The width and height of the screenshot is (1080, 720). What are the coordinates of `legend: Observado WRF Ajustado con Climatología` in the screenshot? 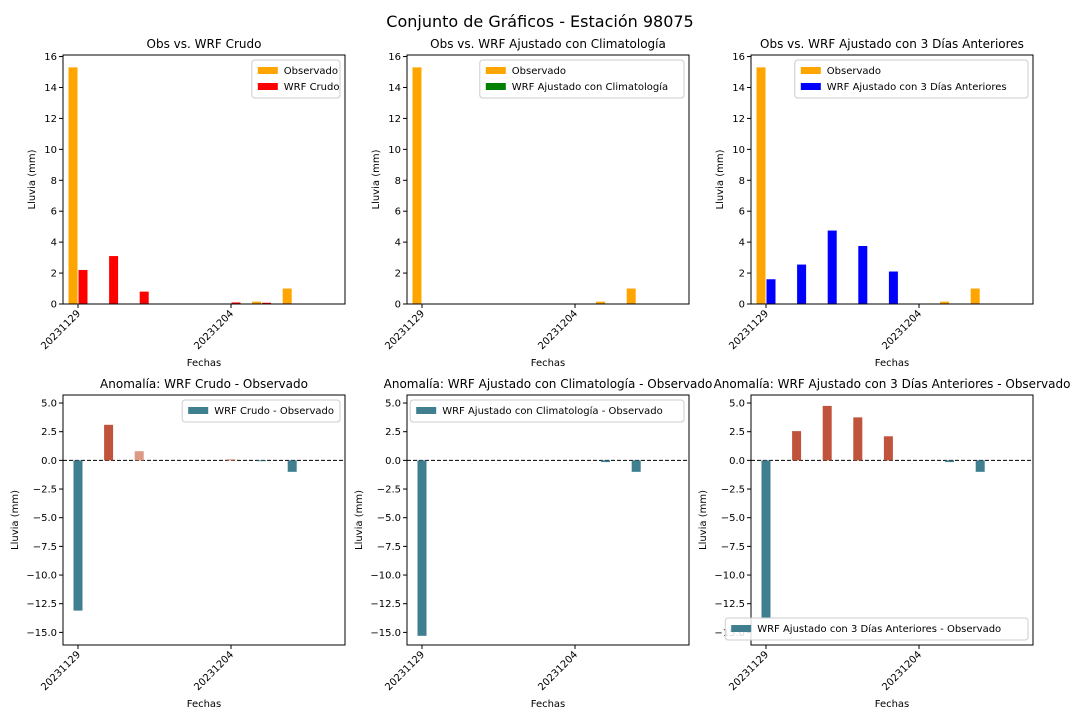 It's located at (582, 79).